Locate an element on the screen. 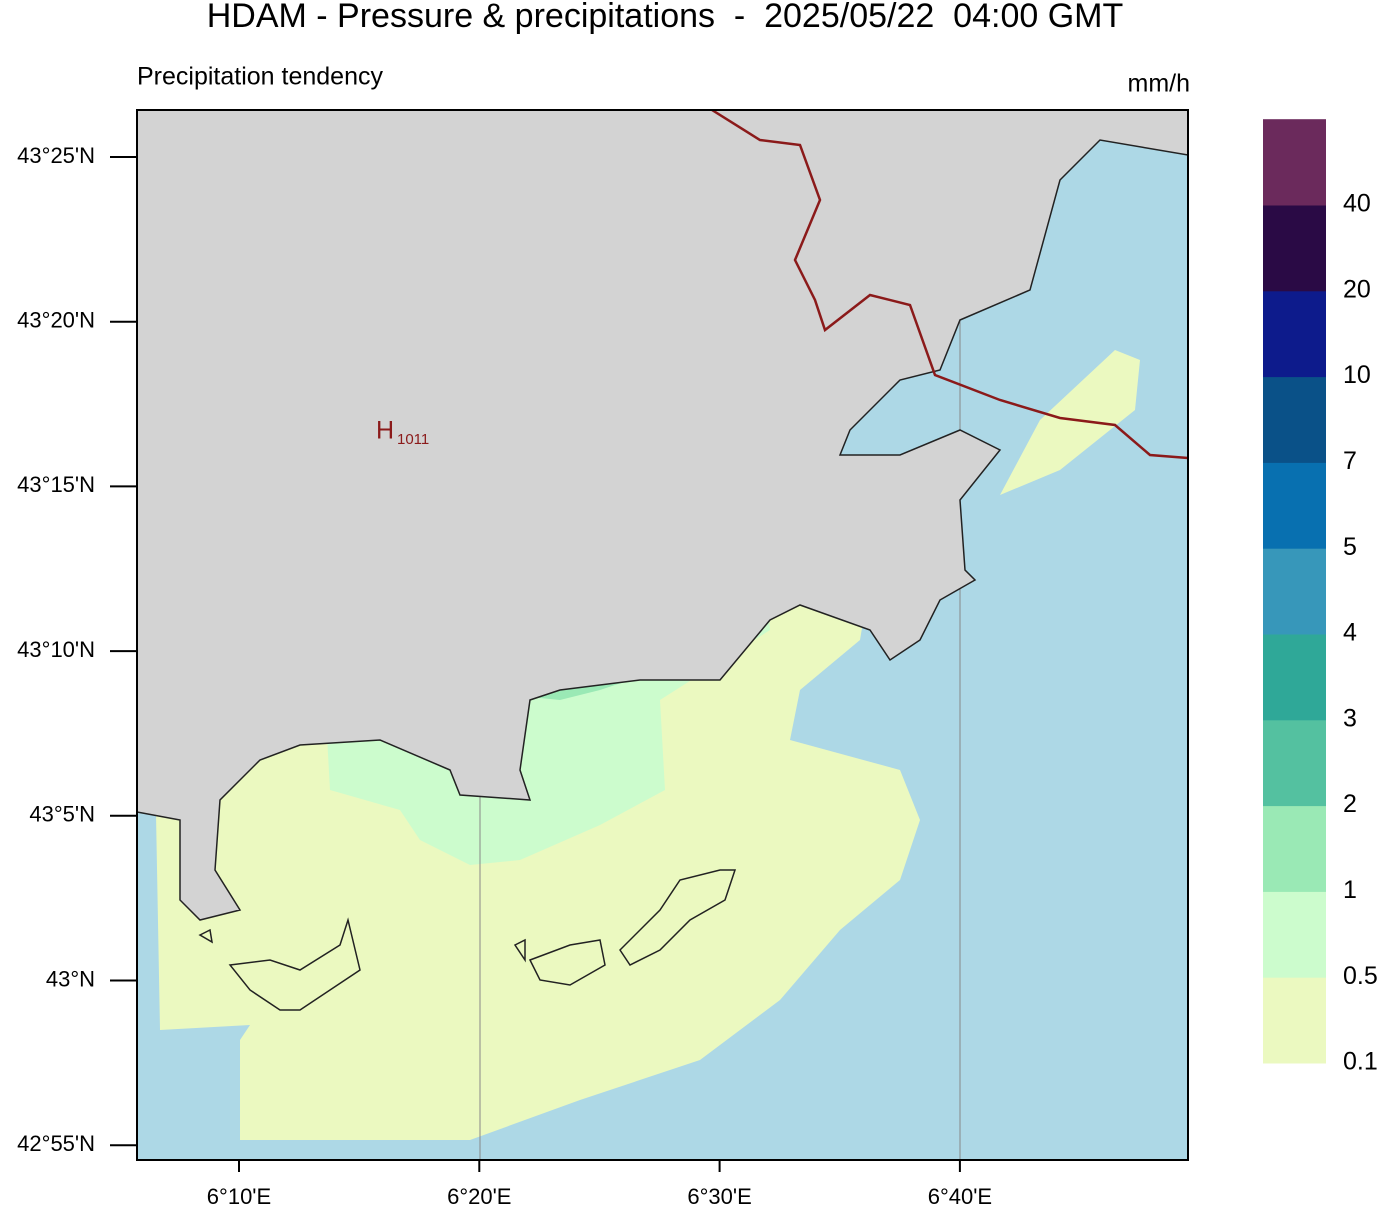 This screenshot has width=1386, height=1225. legend-label: 4 is located at coordinates (1350, 633).